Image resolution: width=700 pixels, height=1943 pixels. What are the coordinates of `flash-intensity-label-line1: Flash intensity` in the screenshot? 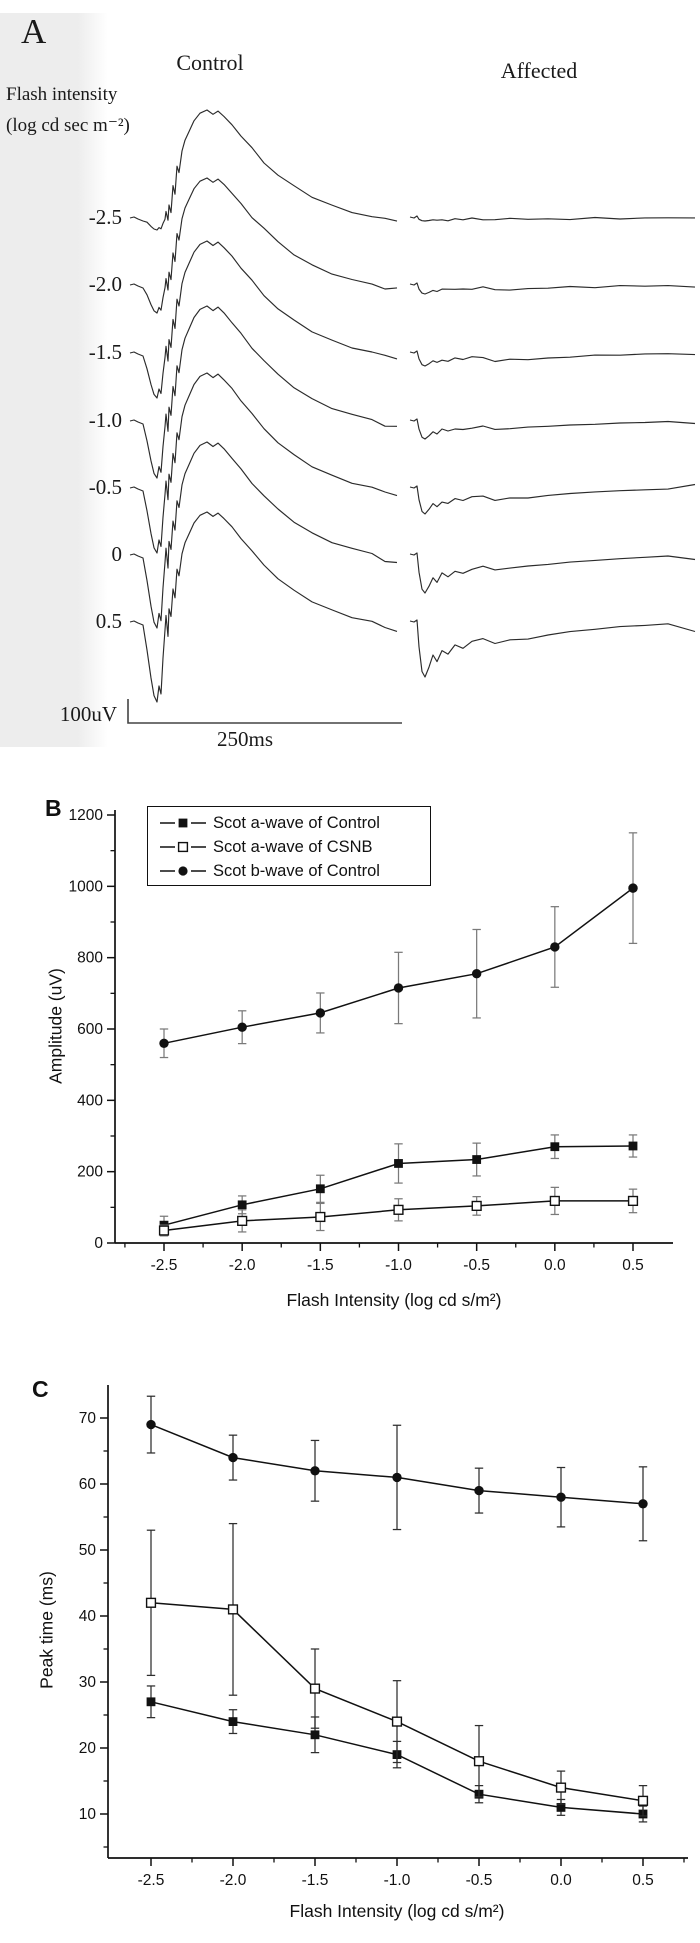 It's located at (62, 94).